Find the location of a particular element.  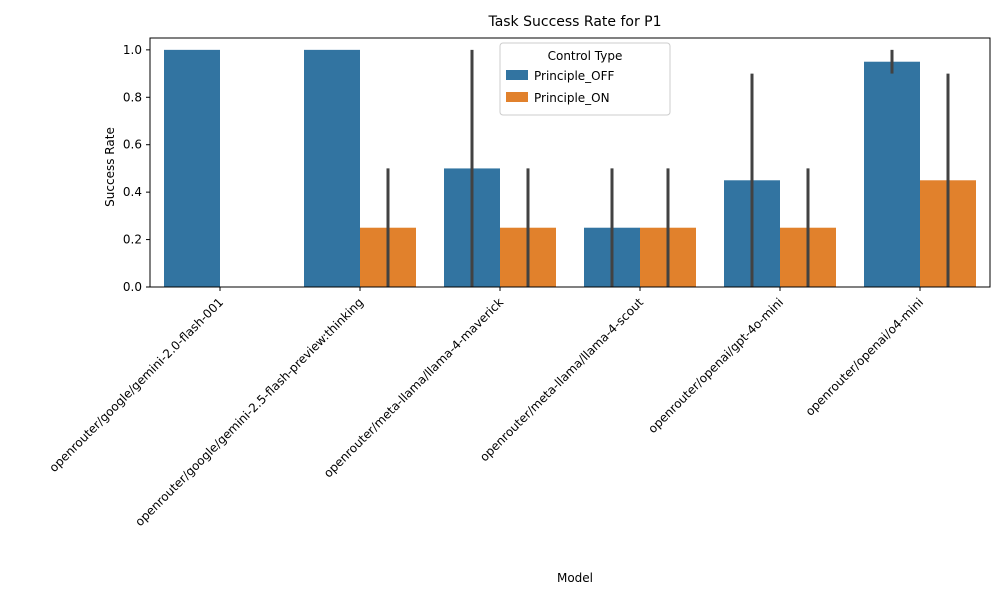

legend-swatch-principle-on is located at coordinates (517, 97).